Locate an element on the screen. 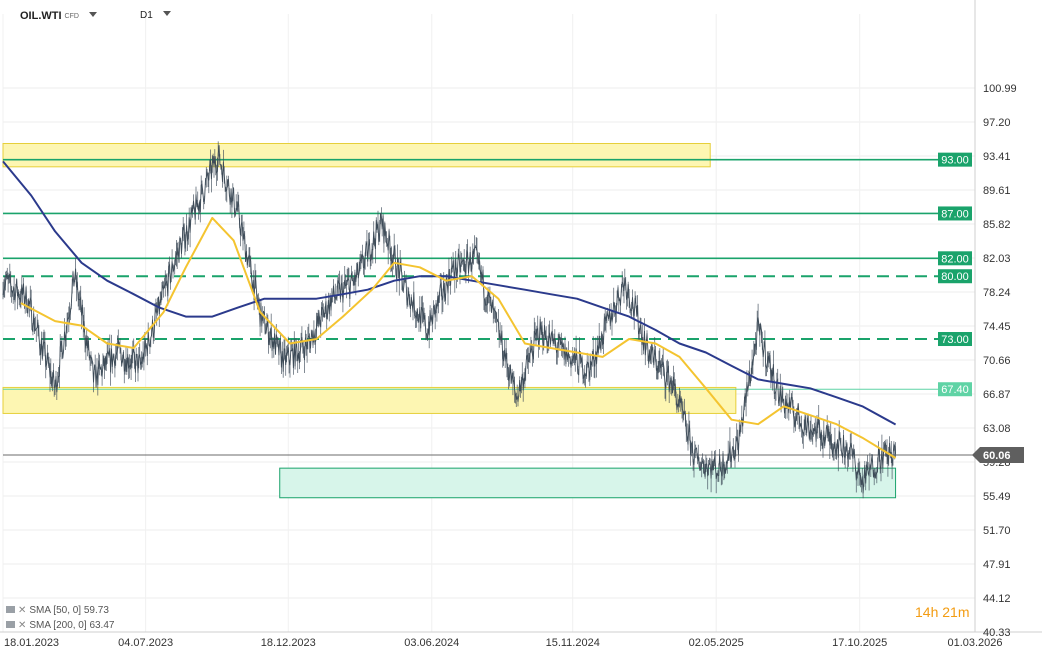 The width and height of the screenshot is (1042, 659). y-tick-label: 66.87 is located at coordinates (997, 395).